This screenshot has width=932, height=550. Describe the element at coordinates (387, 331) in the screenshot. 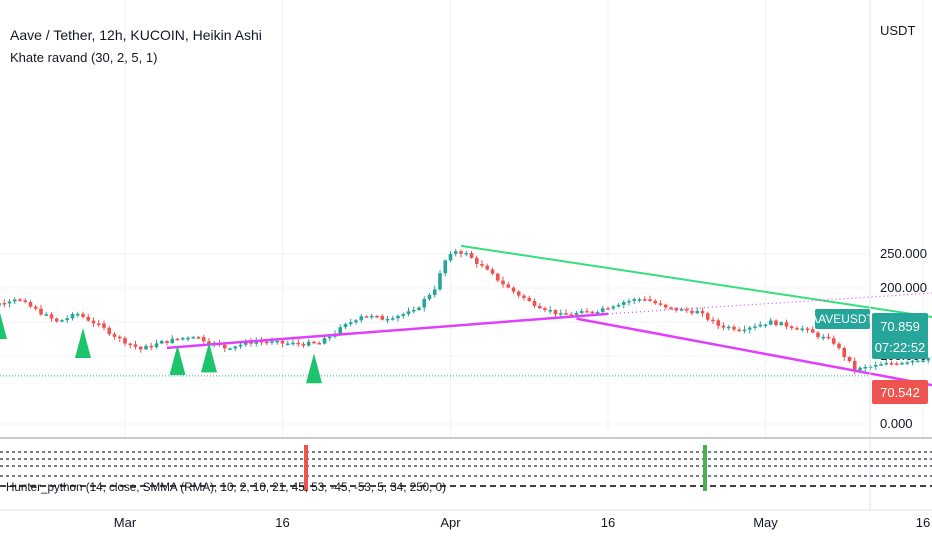

I see `trendline-support` at that location.